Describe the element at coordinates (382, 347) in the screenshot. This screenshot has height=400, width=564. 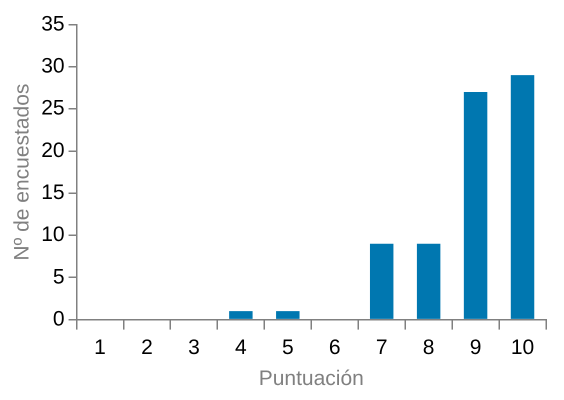
I see `x-tick-label: 7` at that location.